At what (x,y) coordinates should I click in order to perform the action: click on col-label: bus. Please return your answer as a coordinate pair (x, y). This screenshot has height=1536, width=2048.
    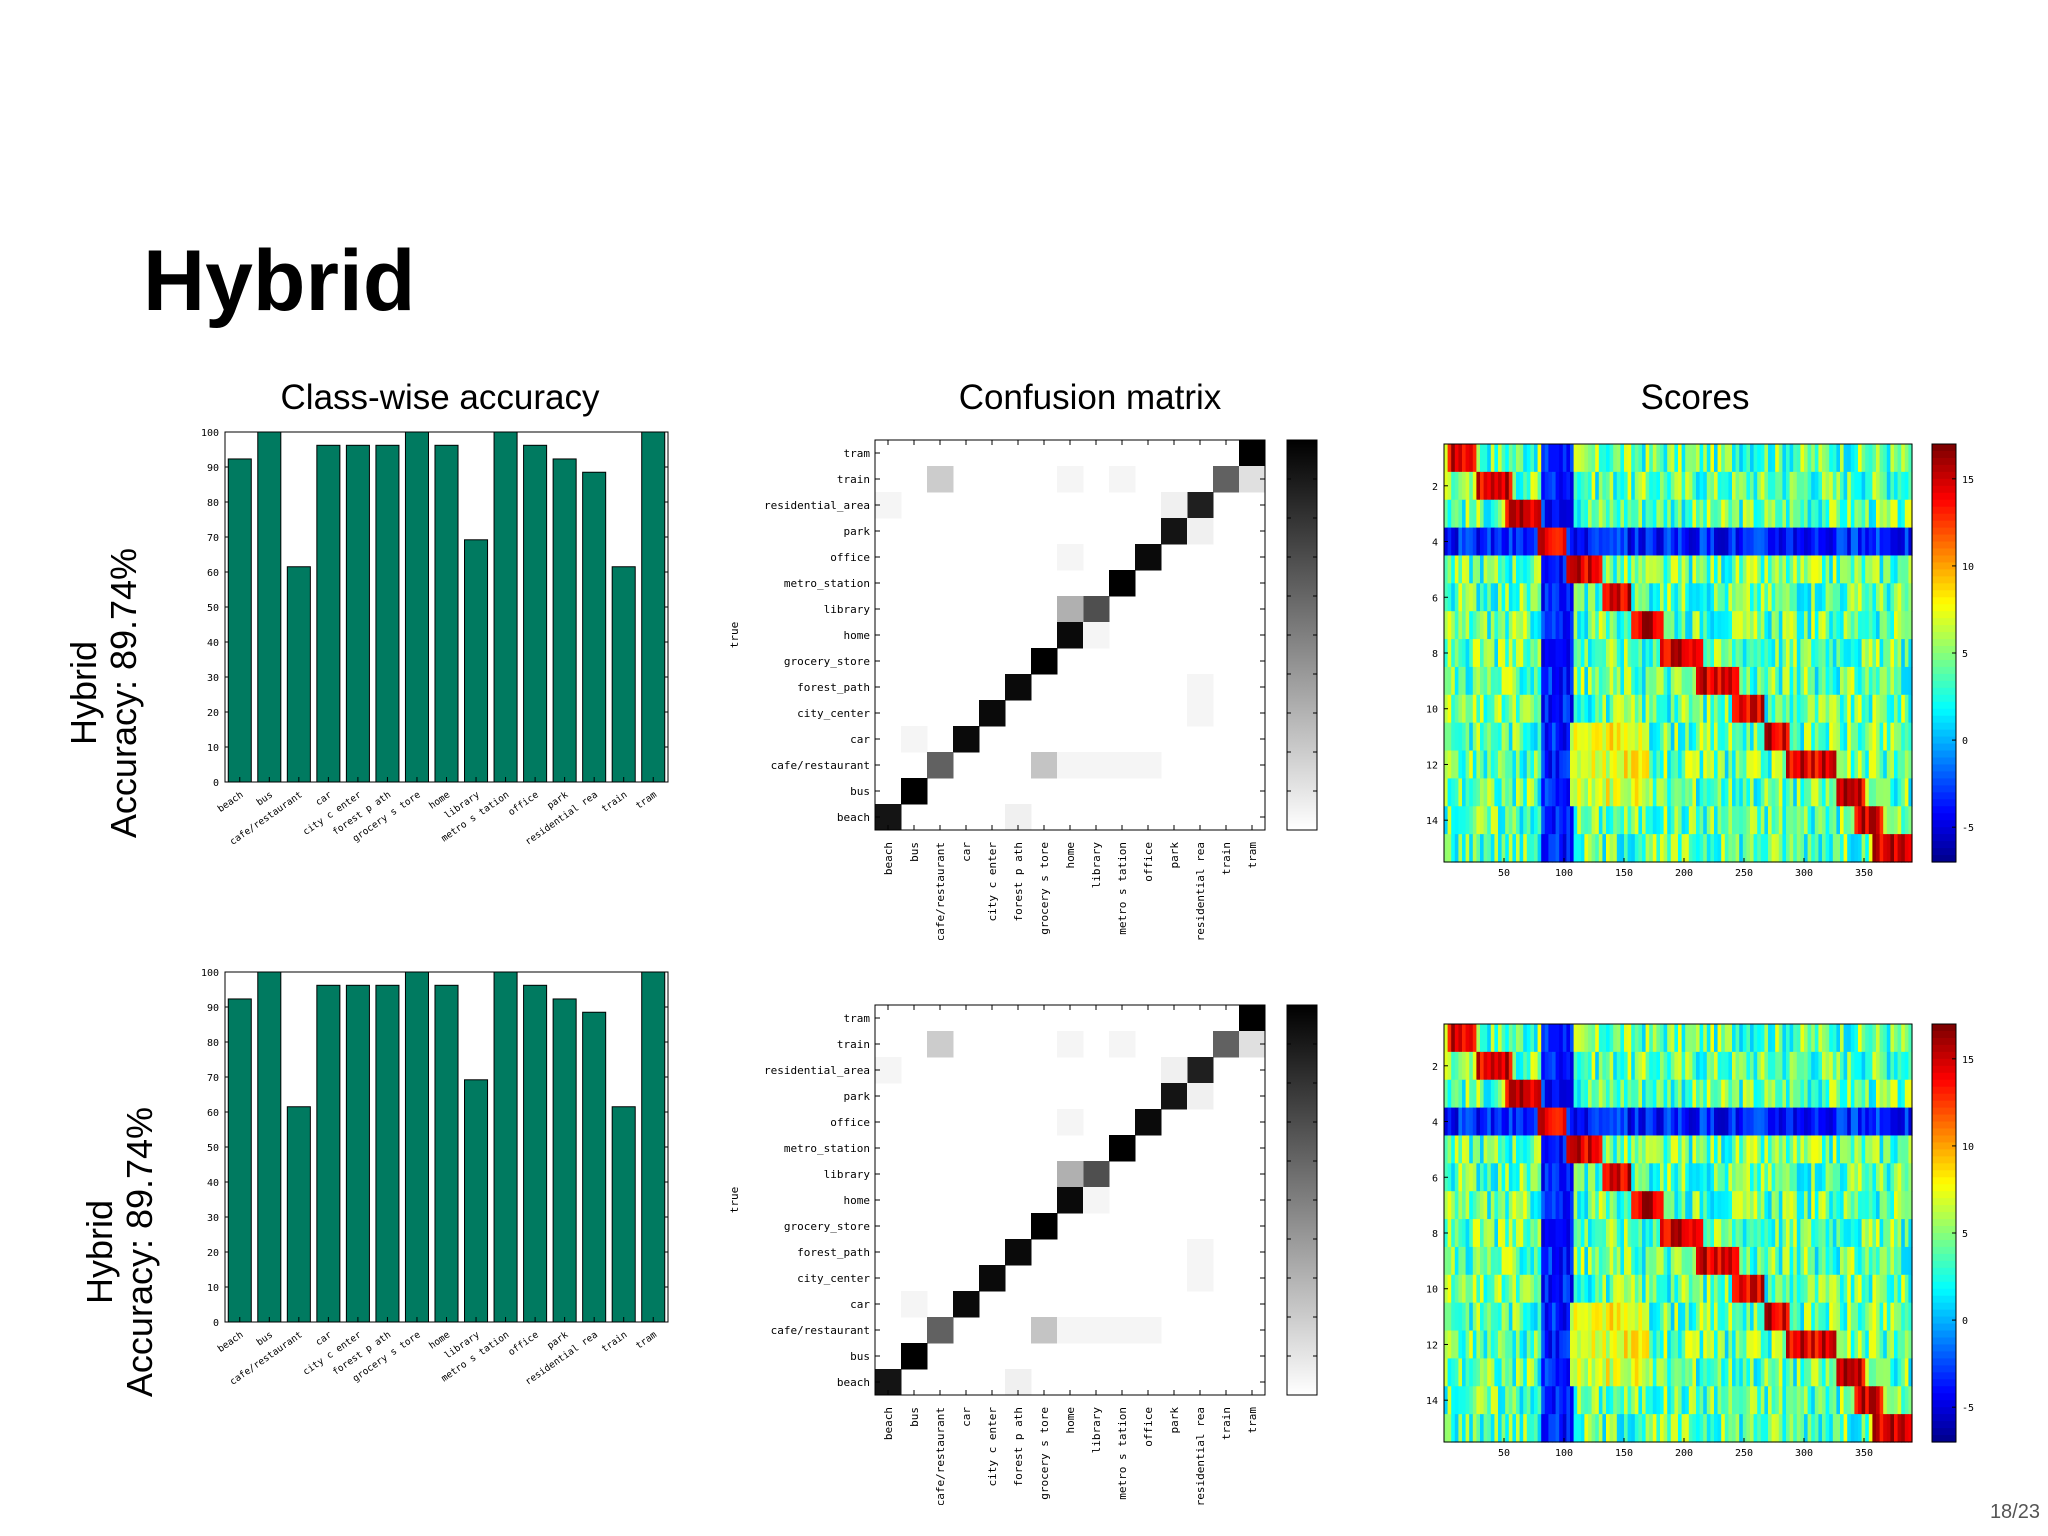
    Looking at the image, I should click on (914, 1417).